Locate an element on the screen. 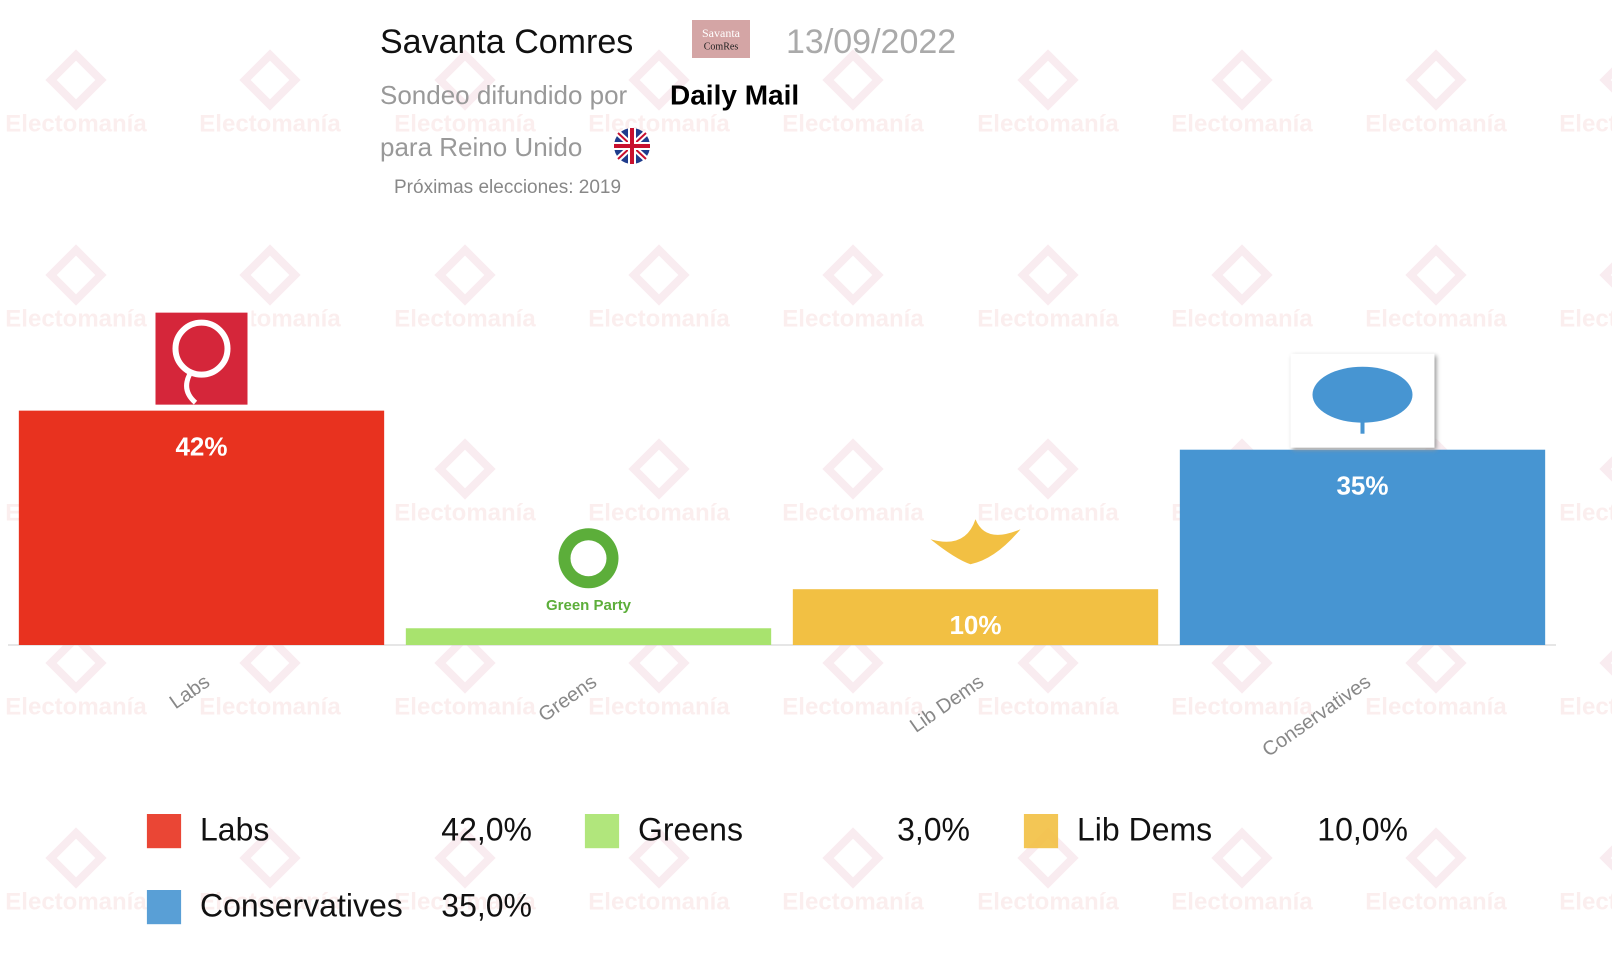 This screenshot has width=1612, height=962. legend-value: 35,0% is located at coordinates (486, 905).